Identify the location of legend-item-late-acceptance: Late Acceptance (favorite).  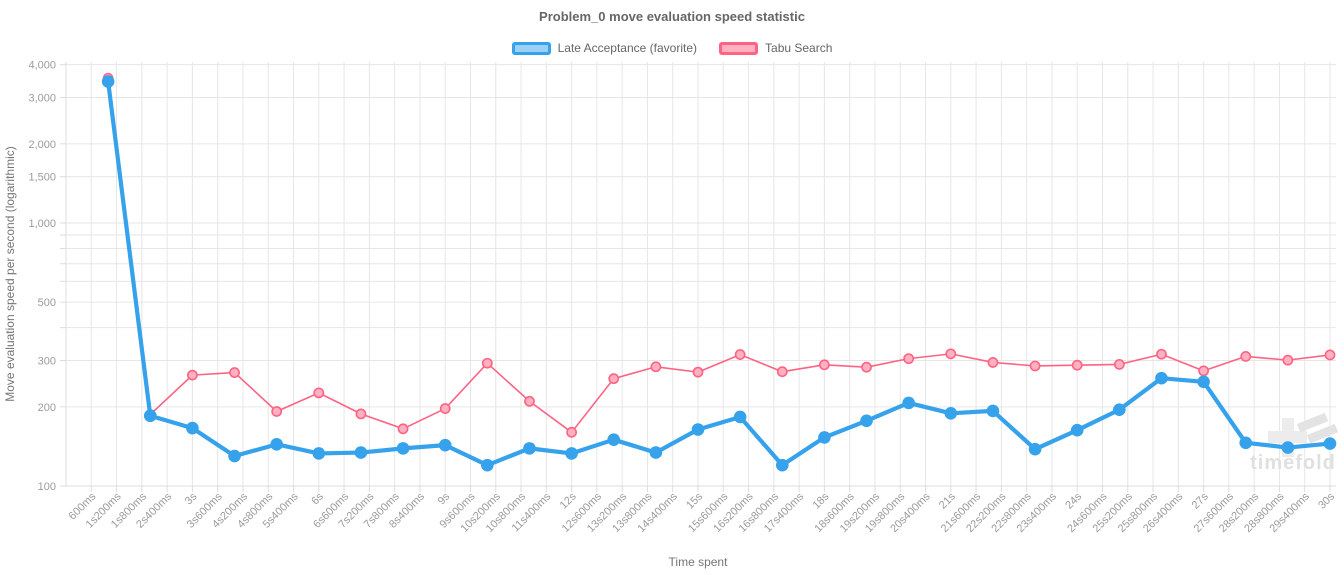
(604, 48).